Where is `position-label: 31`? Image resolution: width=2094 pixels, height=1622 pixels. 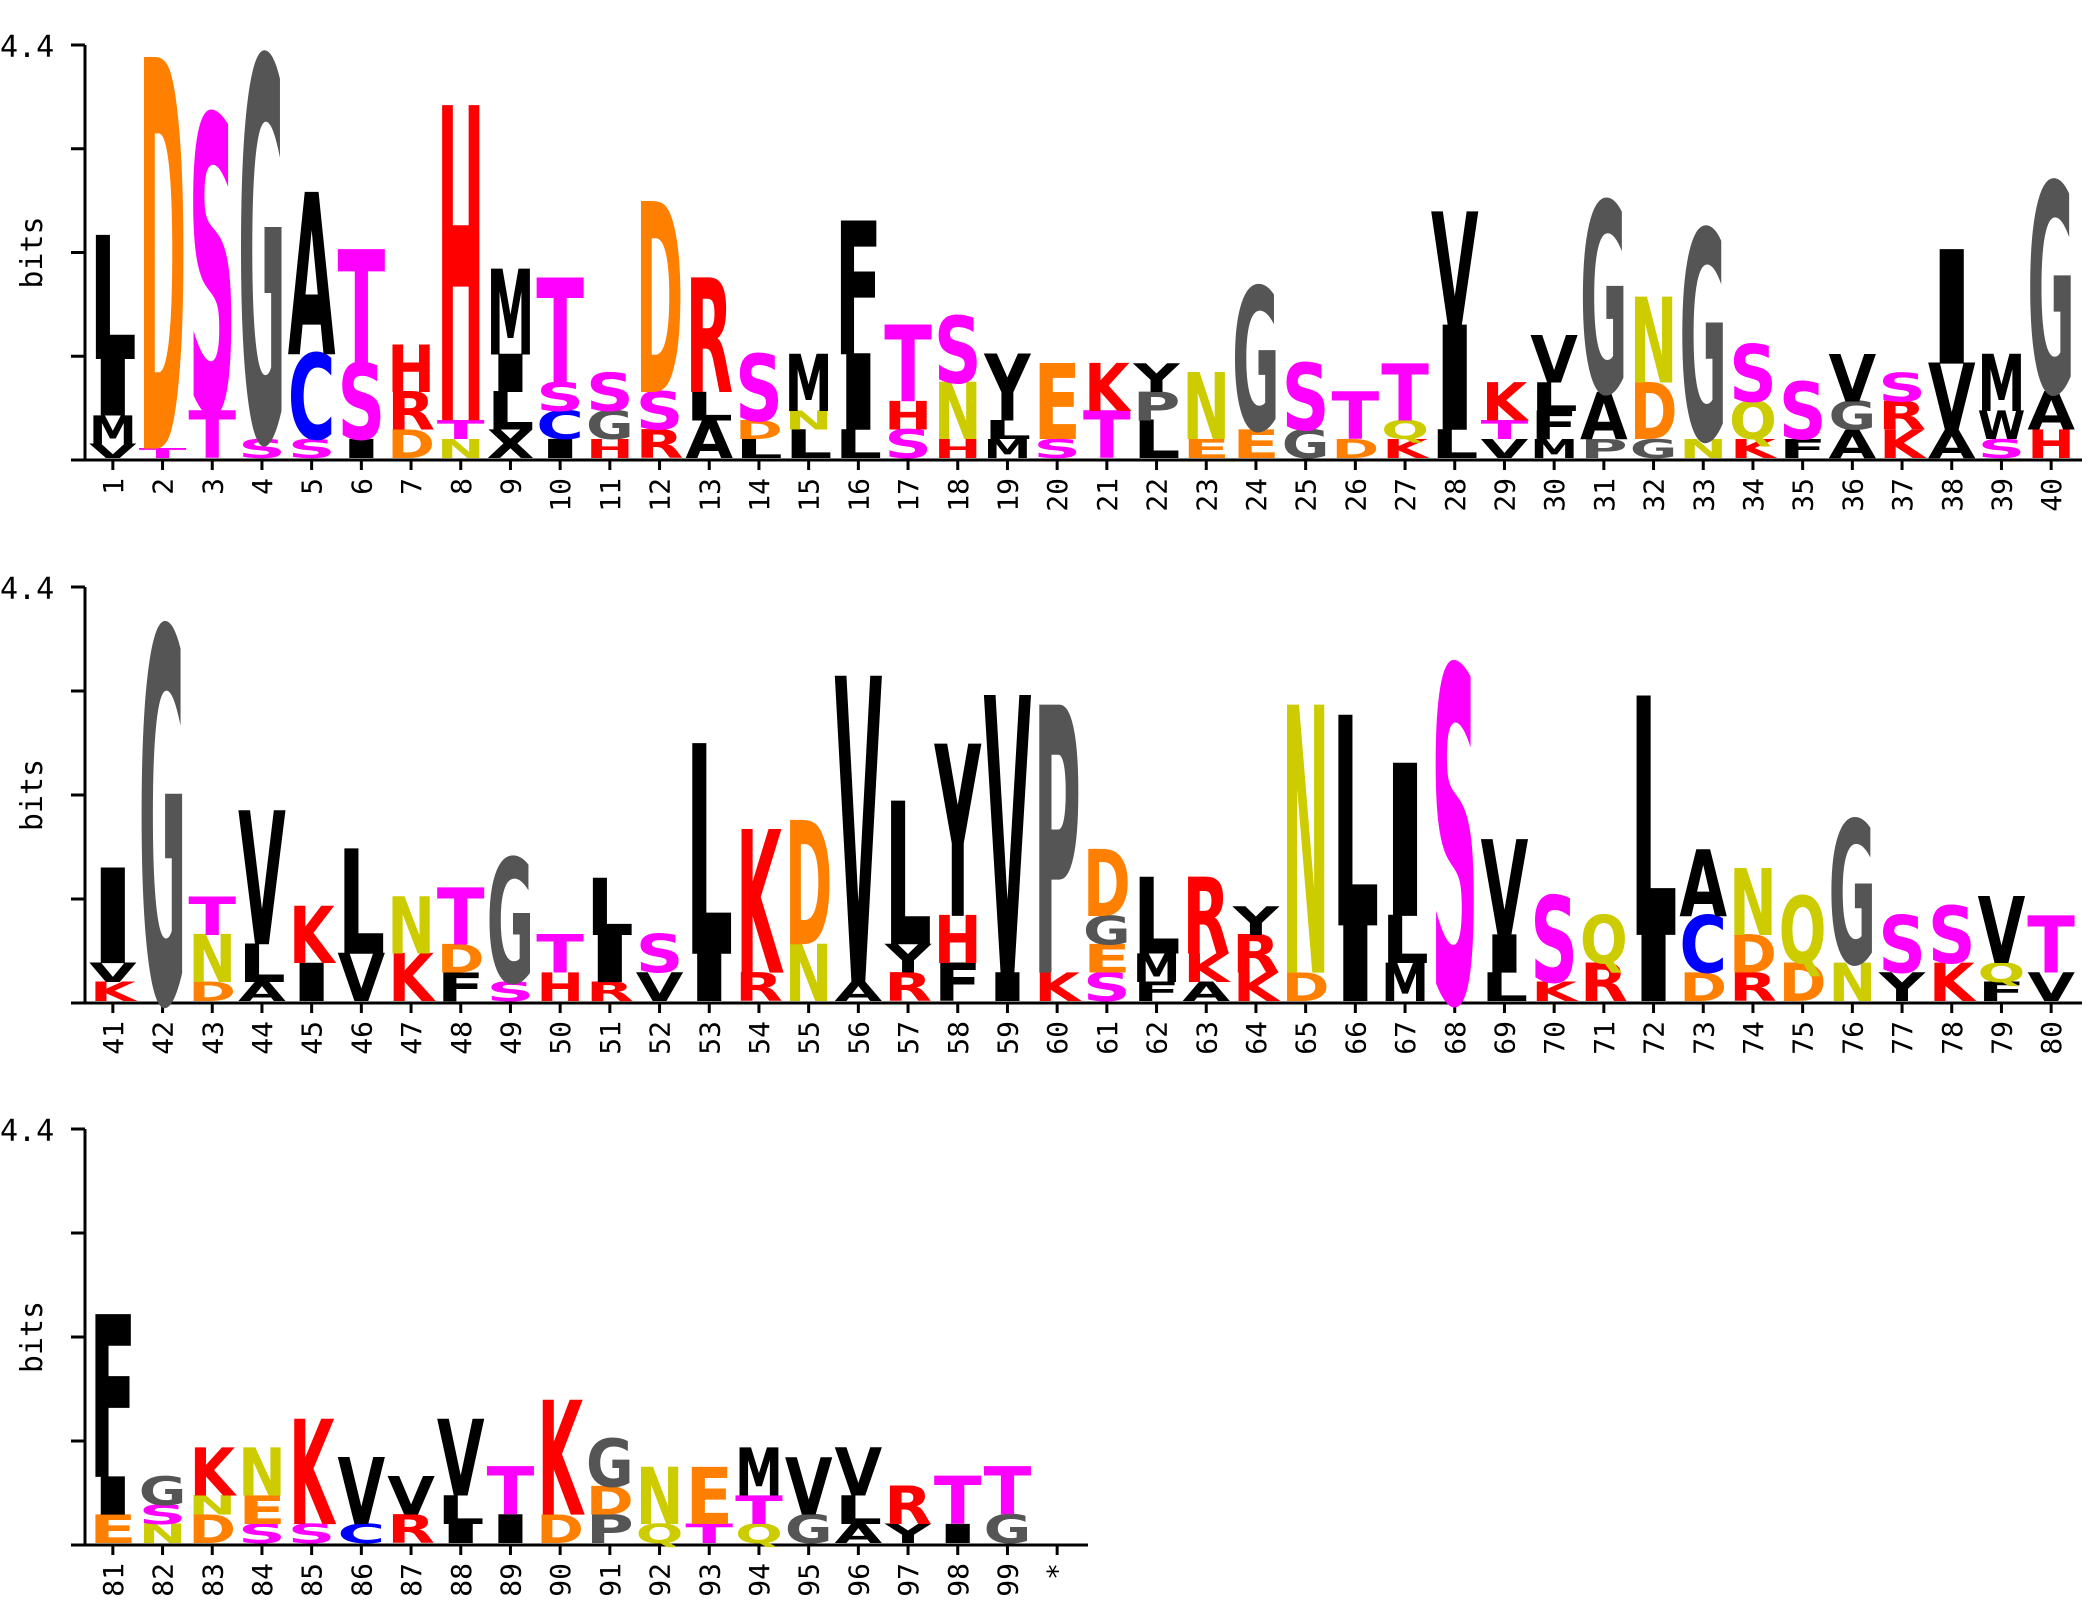 position-label: 31 is located at coordinates (1604, 495).